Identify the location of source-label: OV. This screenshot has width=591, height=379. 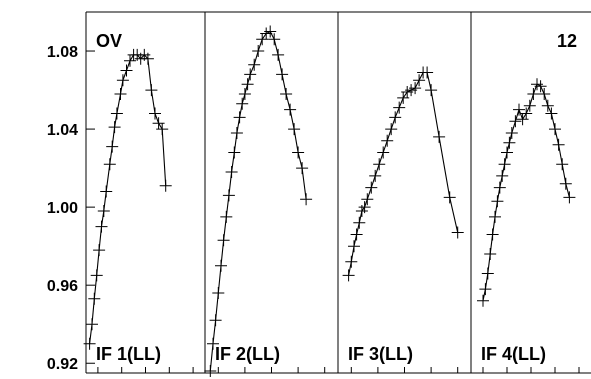
(109, 41).